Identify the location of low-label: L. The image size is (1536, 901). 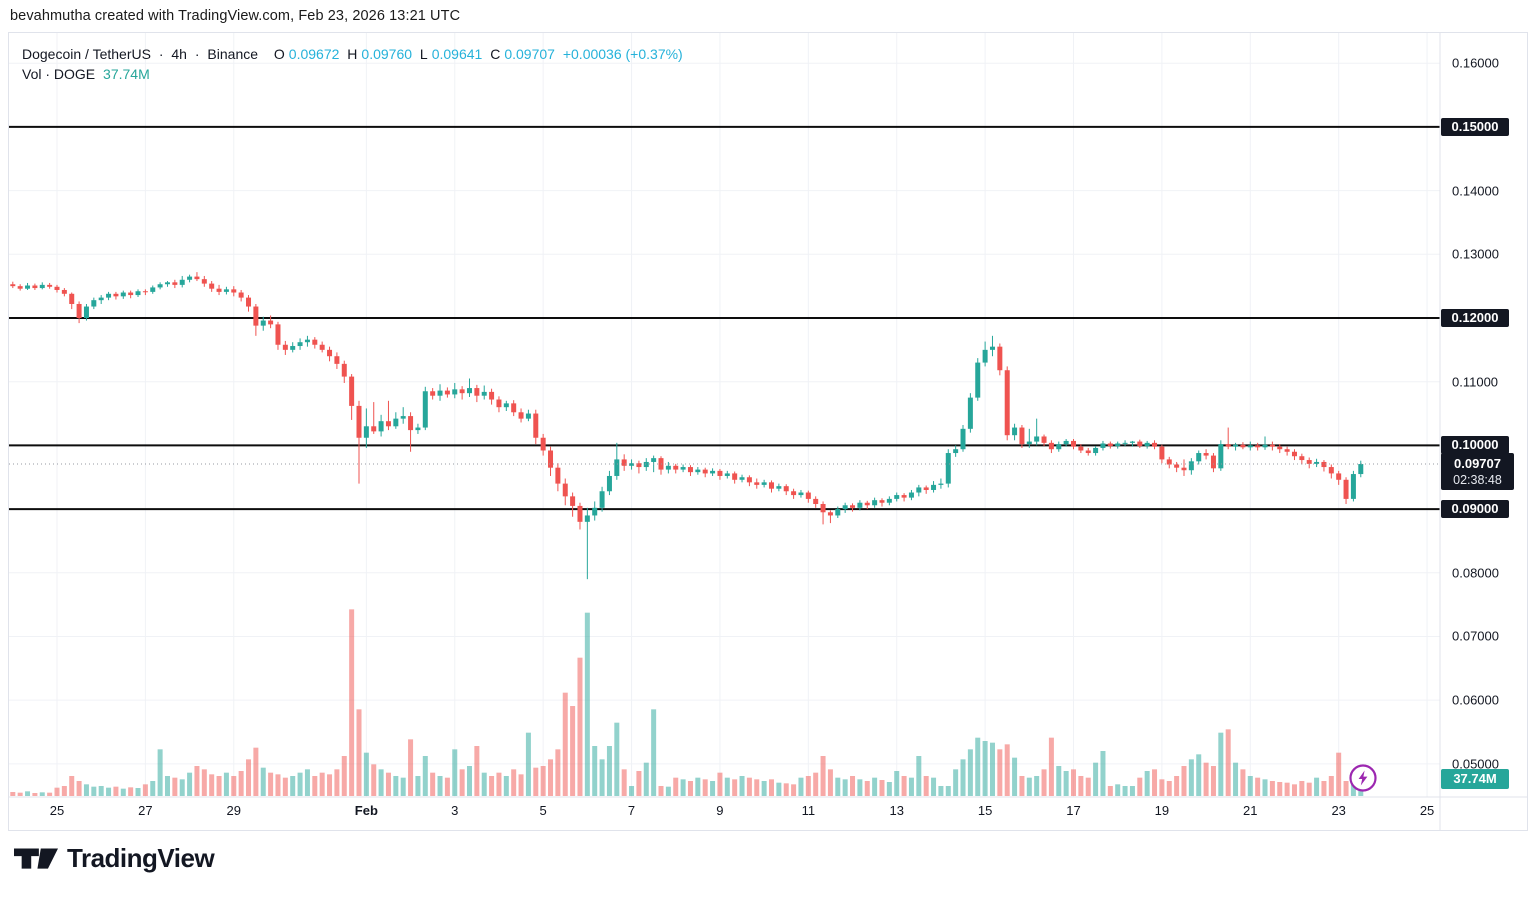
(423, 54).